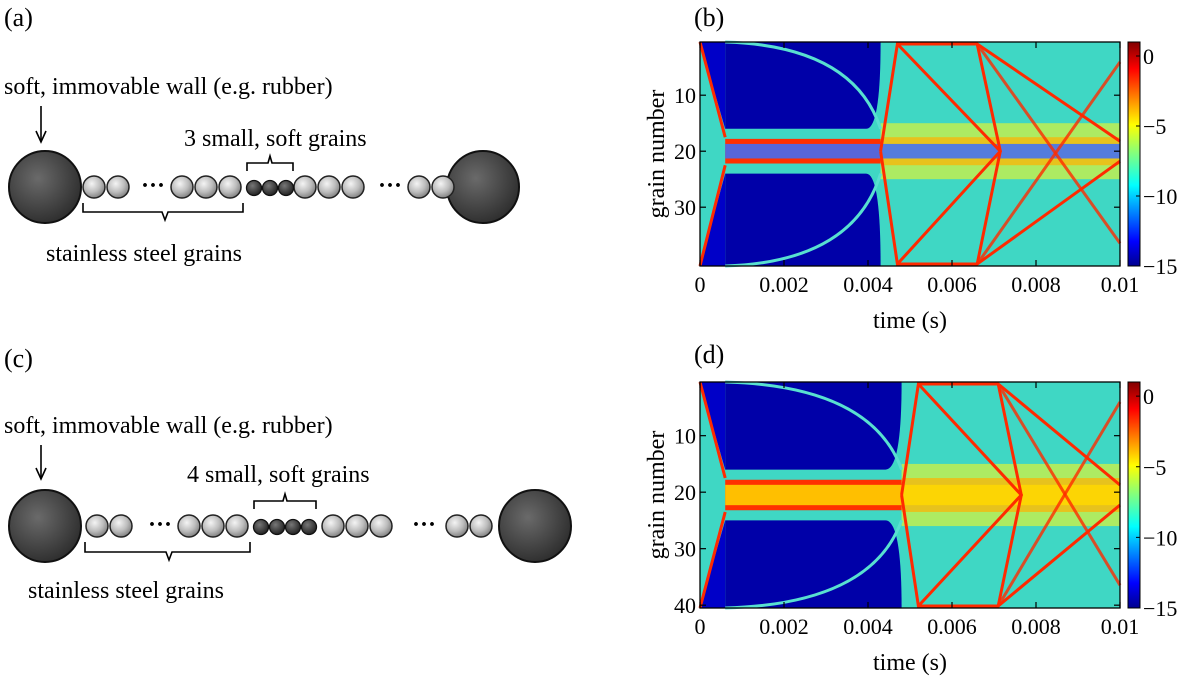 The image size is (1196, 686). I want to click on y-tick-label: 40, so click(685, 605).